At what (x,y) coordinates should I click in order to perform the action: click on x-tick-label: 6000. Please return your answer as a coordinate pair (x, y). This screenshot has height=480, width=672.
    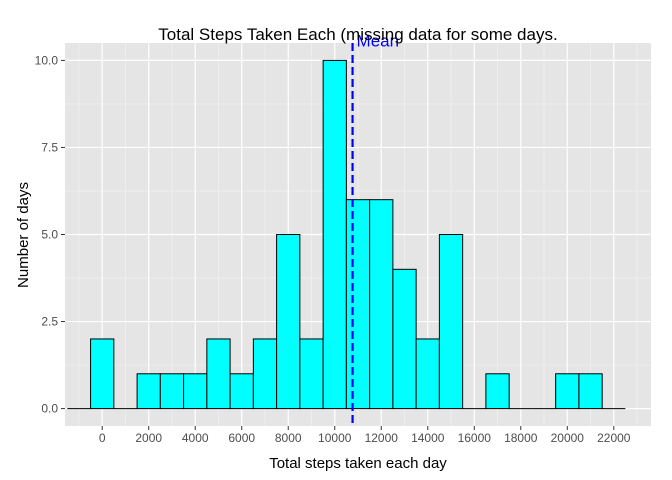
    Looking at the image, I should click on (241, 438).